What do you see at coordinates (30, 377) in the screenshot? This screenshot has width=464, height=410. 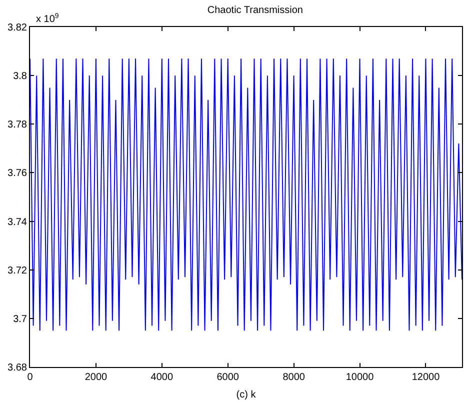 I see `x-tick-label: 0` at bounding box center [30, 377].